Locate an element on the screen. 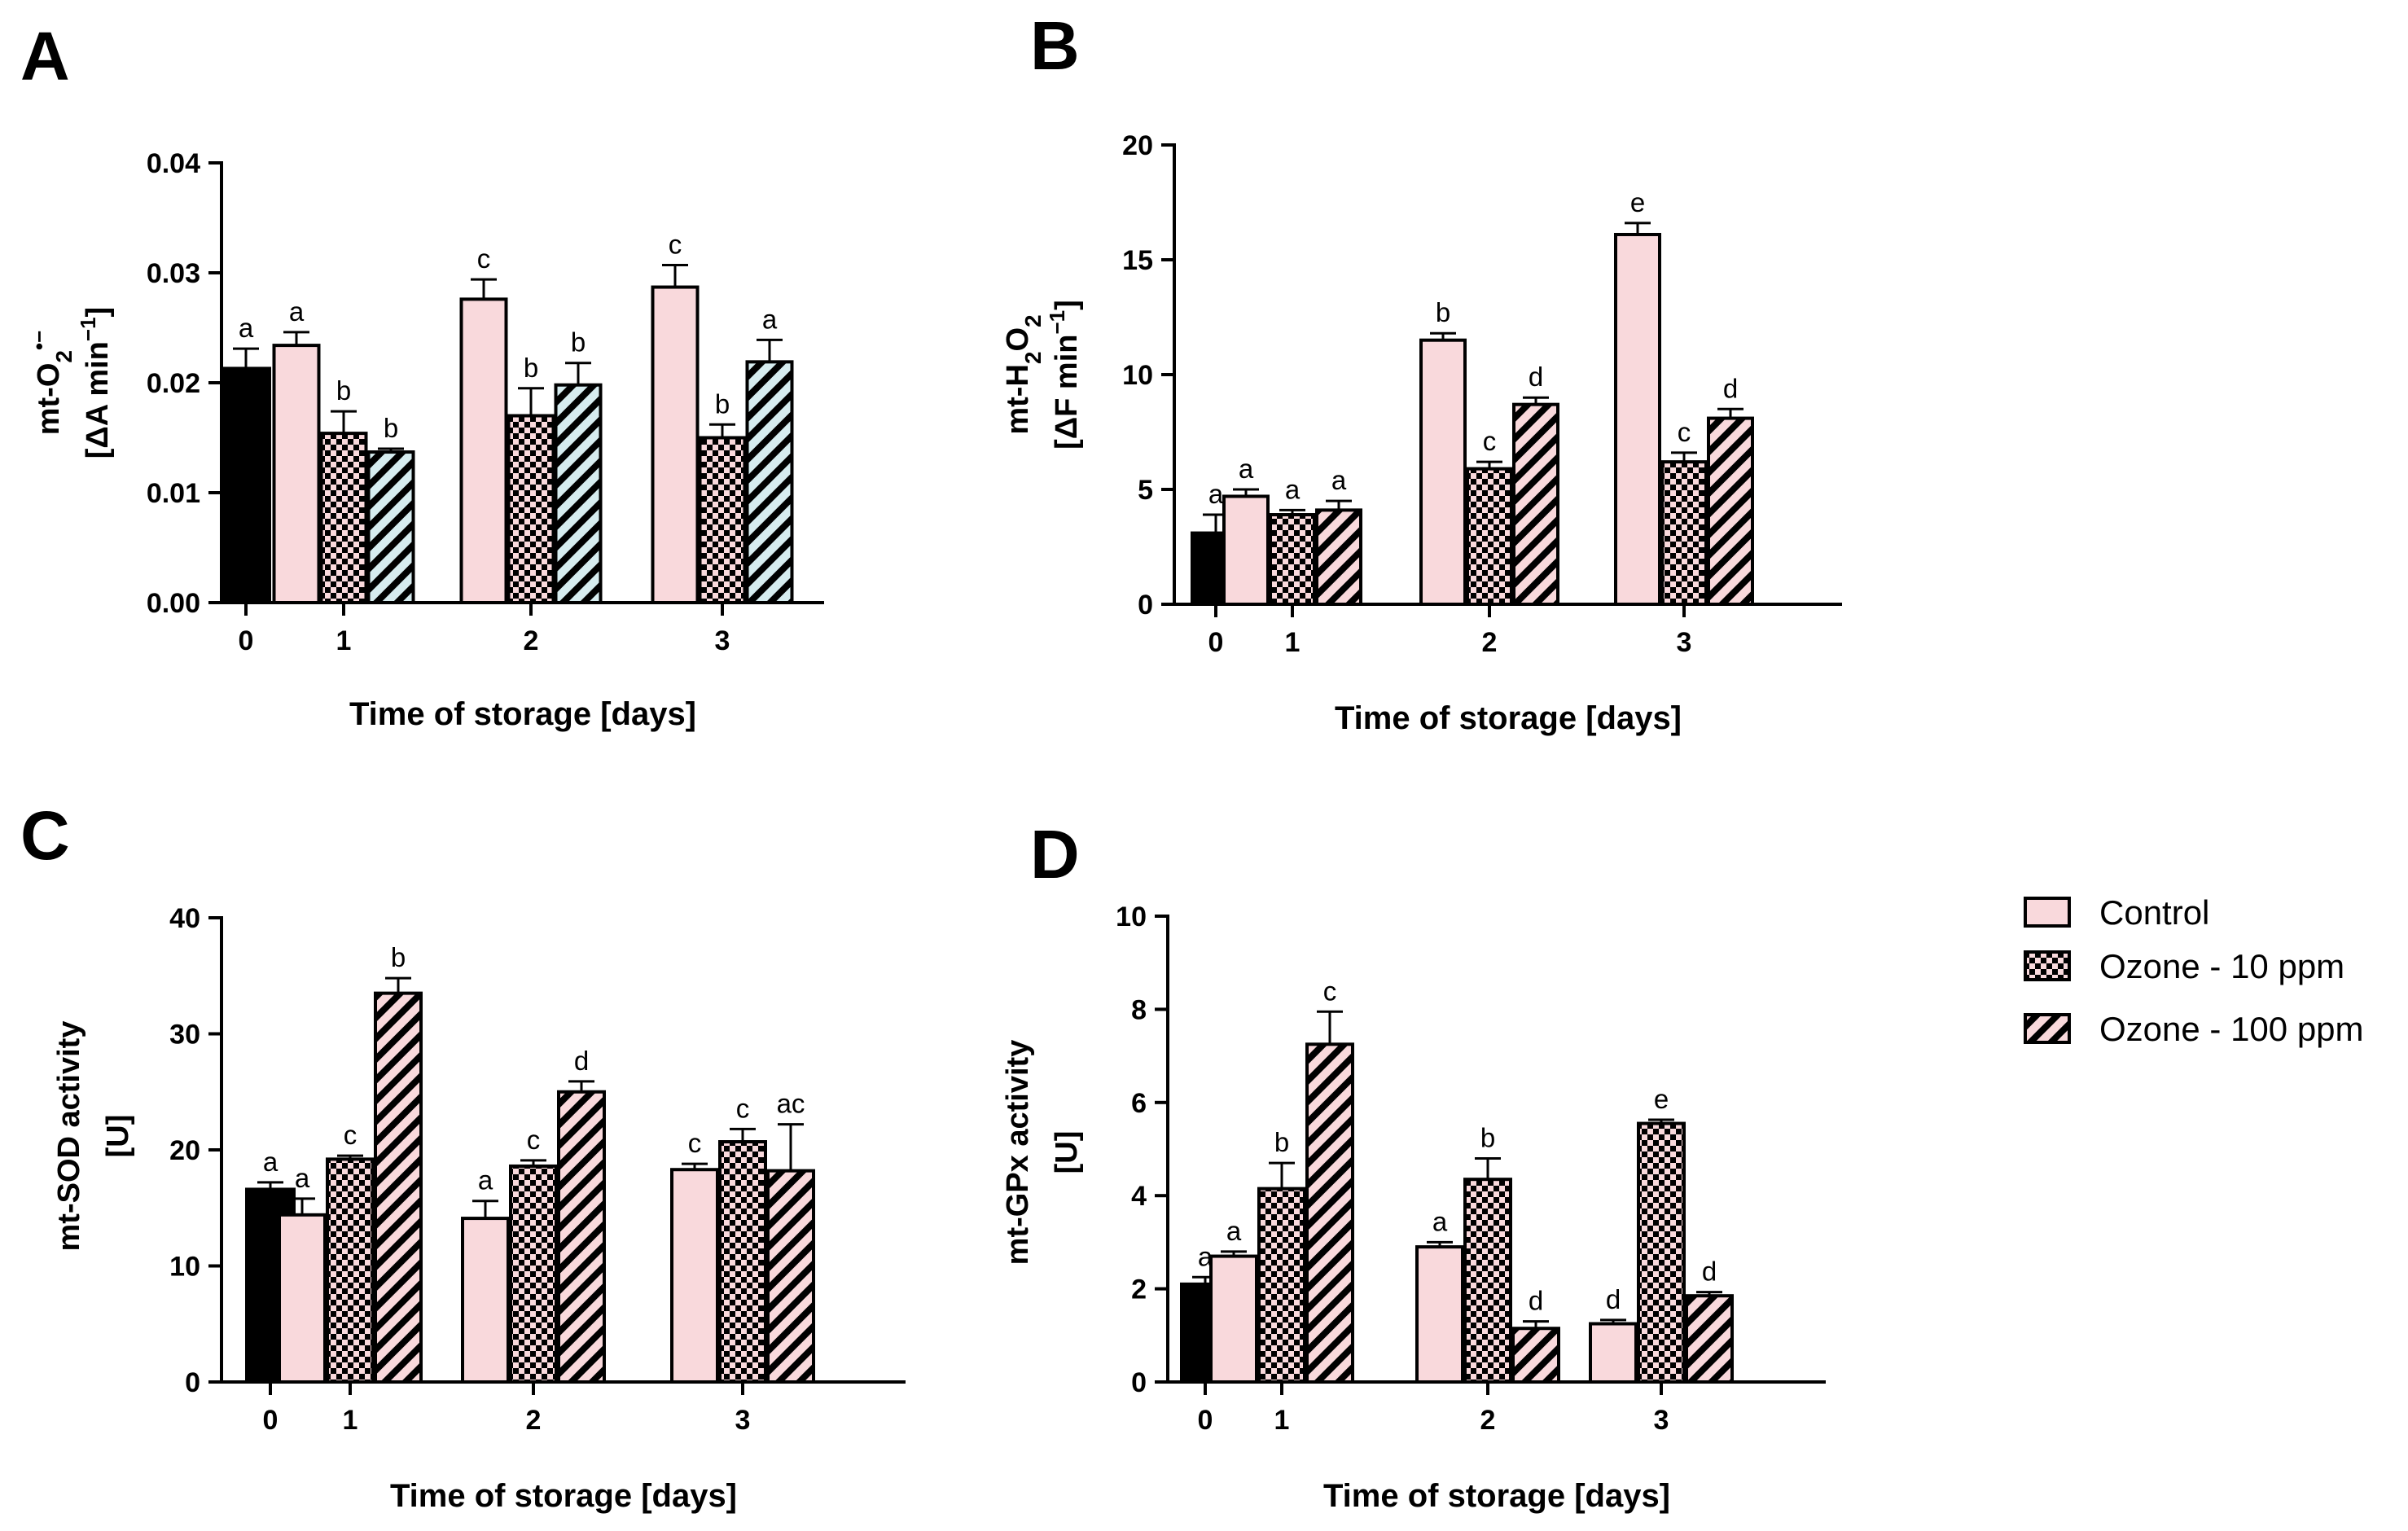 This screenshot has height=1531, width=2408. y-tick-label: 6 is located at coordinates (1139, 1103).